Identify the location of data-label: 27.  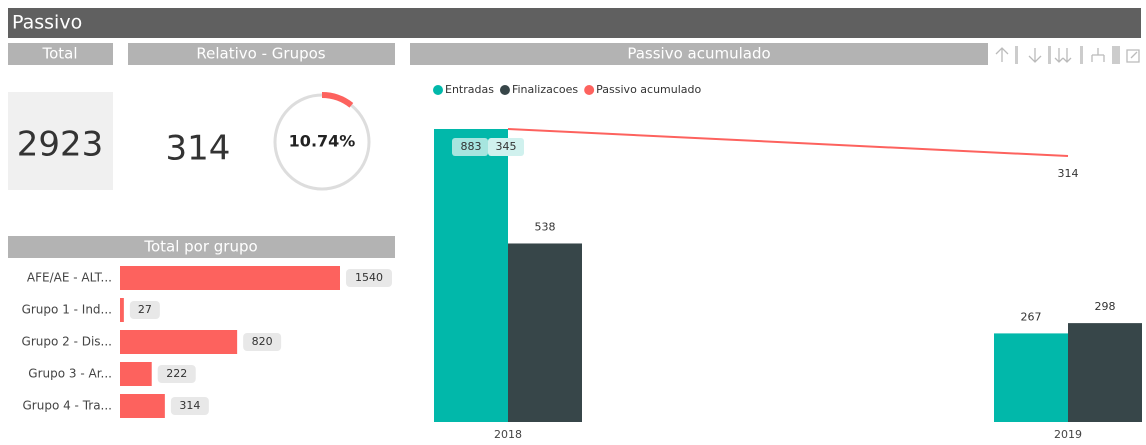
(145, 309).